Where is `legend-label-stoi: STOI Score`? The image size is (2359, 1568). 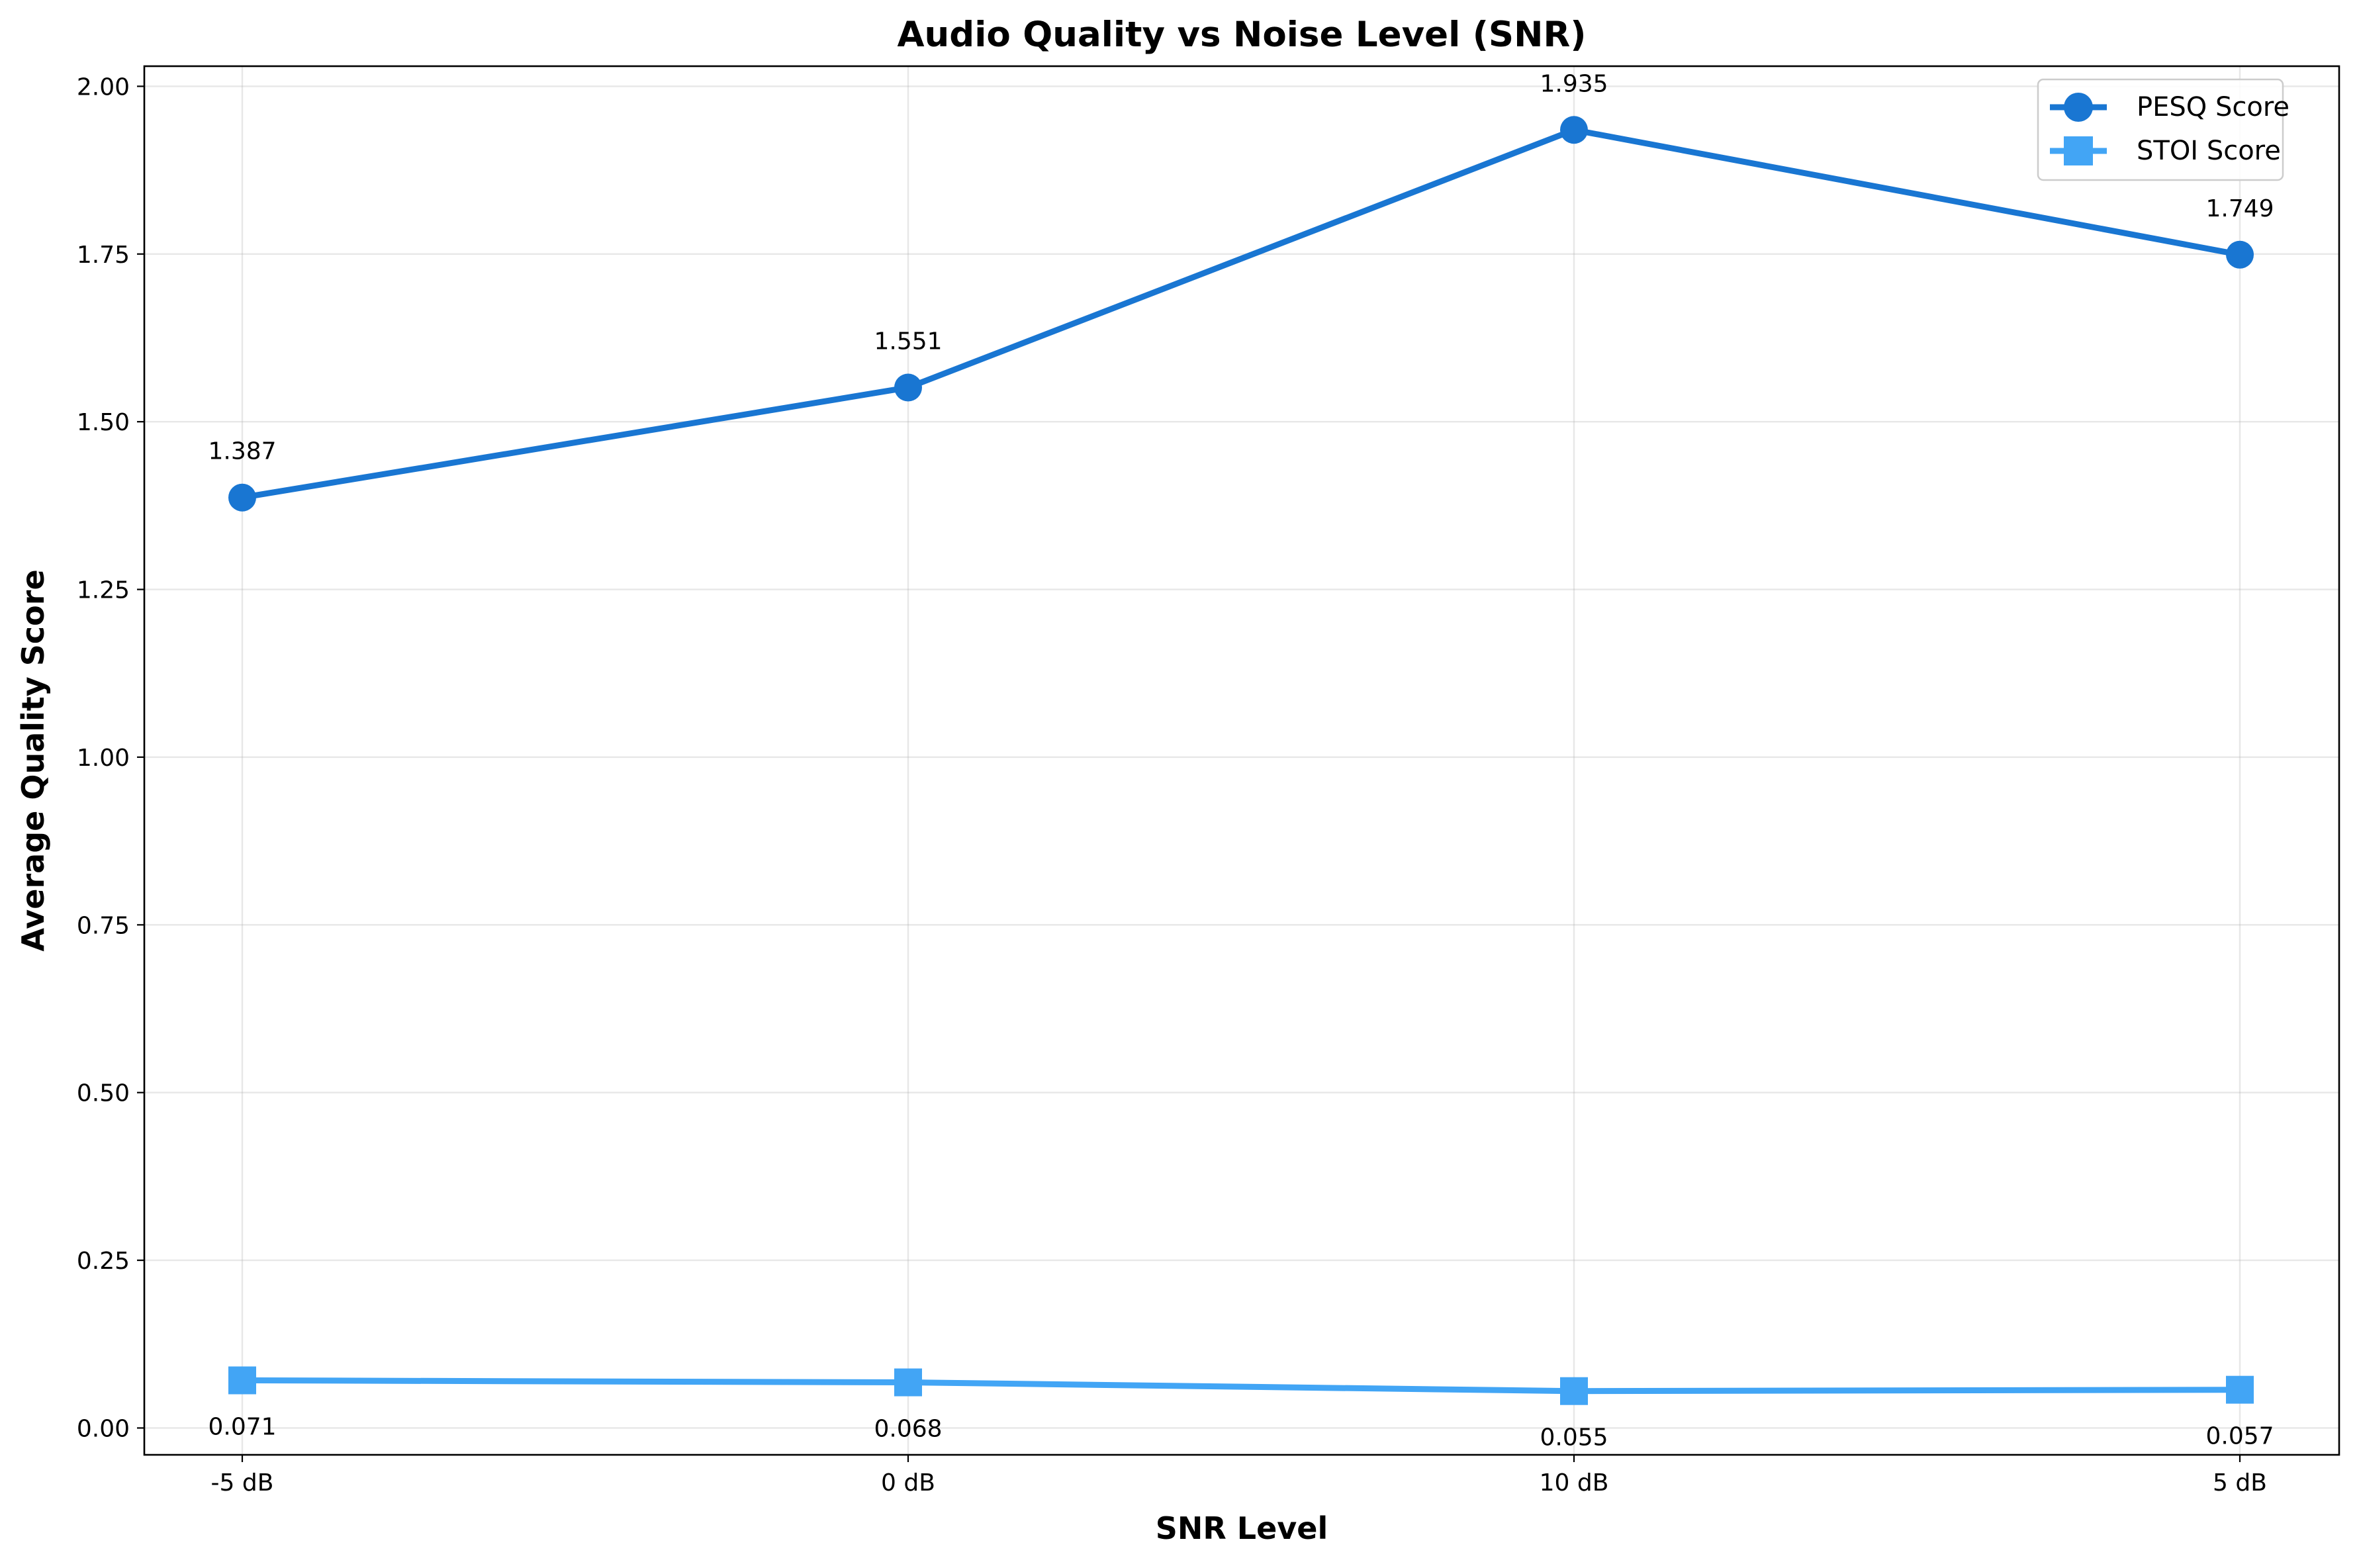 legend-label-stoi: STOI Score is located at coordinates (2209, 151).